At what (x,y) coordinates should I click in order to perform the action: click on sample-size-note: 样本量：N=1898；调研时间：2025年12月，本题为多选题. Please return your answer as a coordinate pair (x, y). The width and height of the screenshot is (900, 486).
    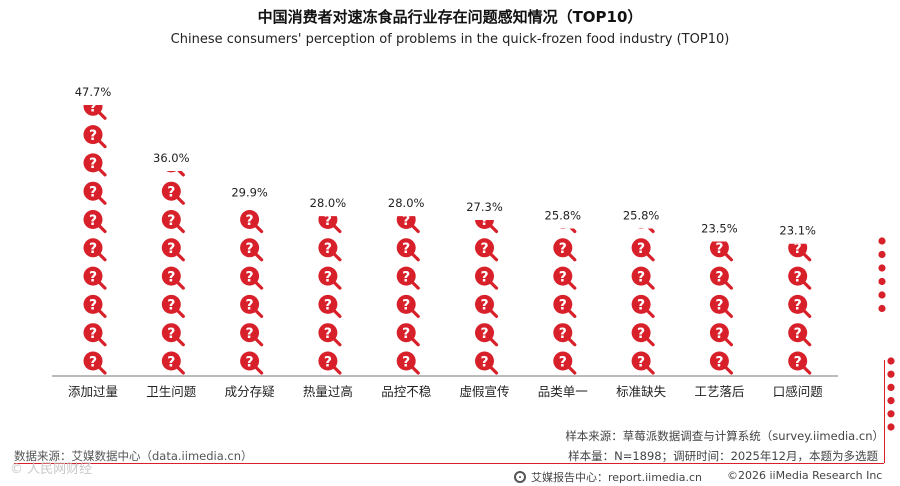
    Looking at the image, I should click on (723, 456).